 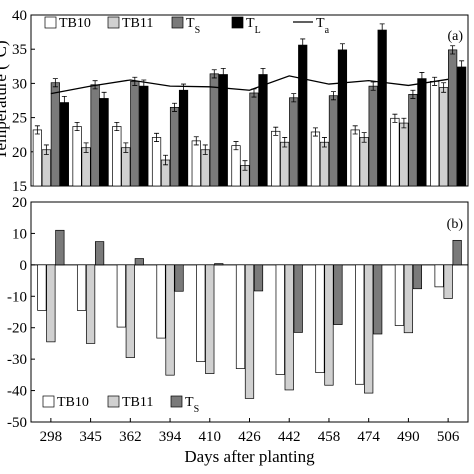 I want to click on x-tick-label-362: 362, so click(x=130, y=437).